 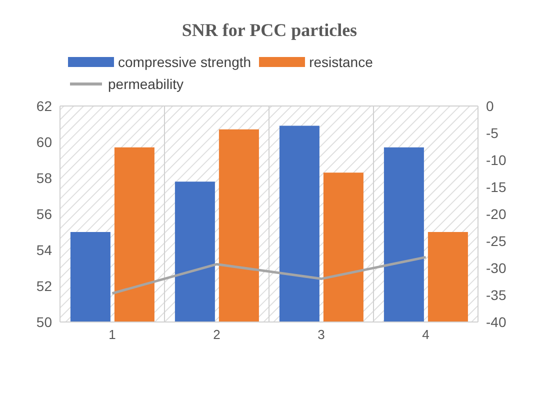 I want to click on line-series, so click(x=269, y=275).